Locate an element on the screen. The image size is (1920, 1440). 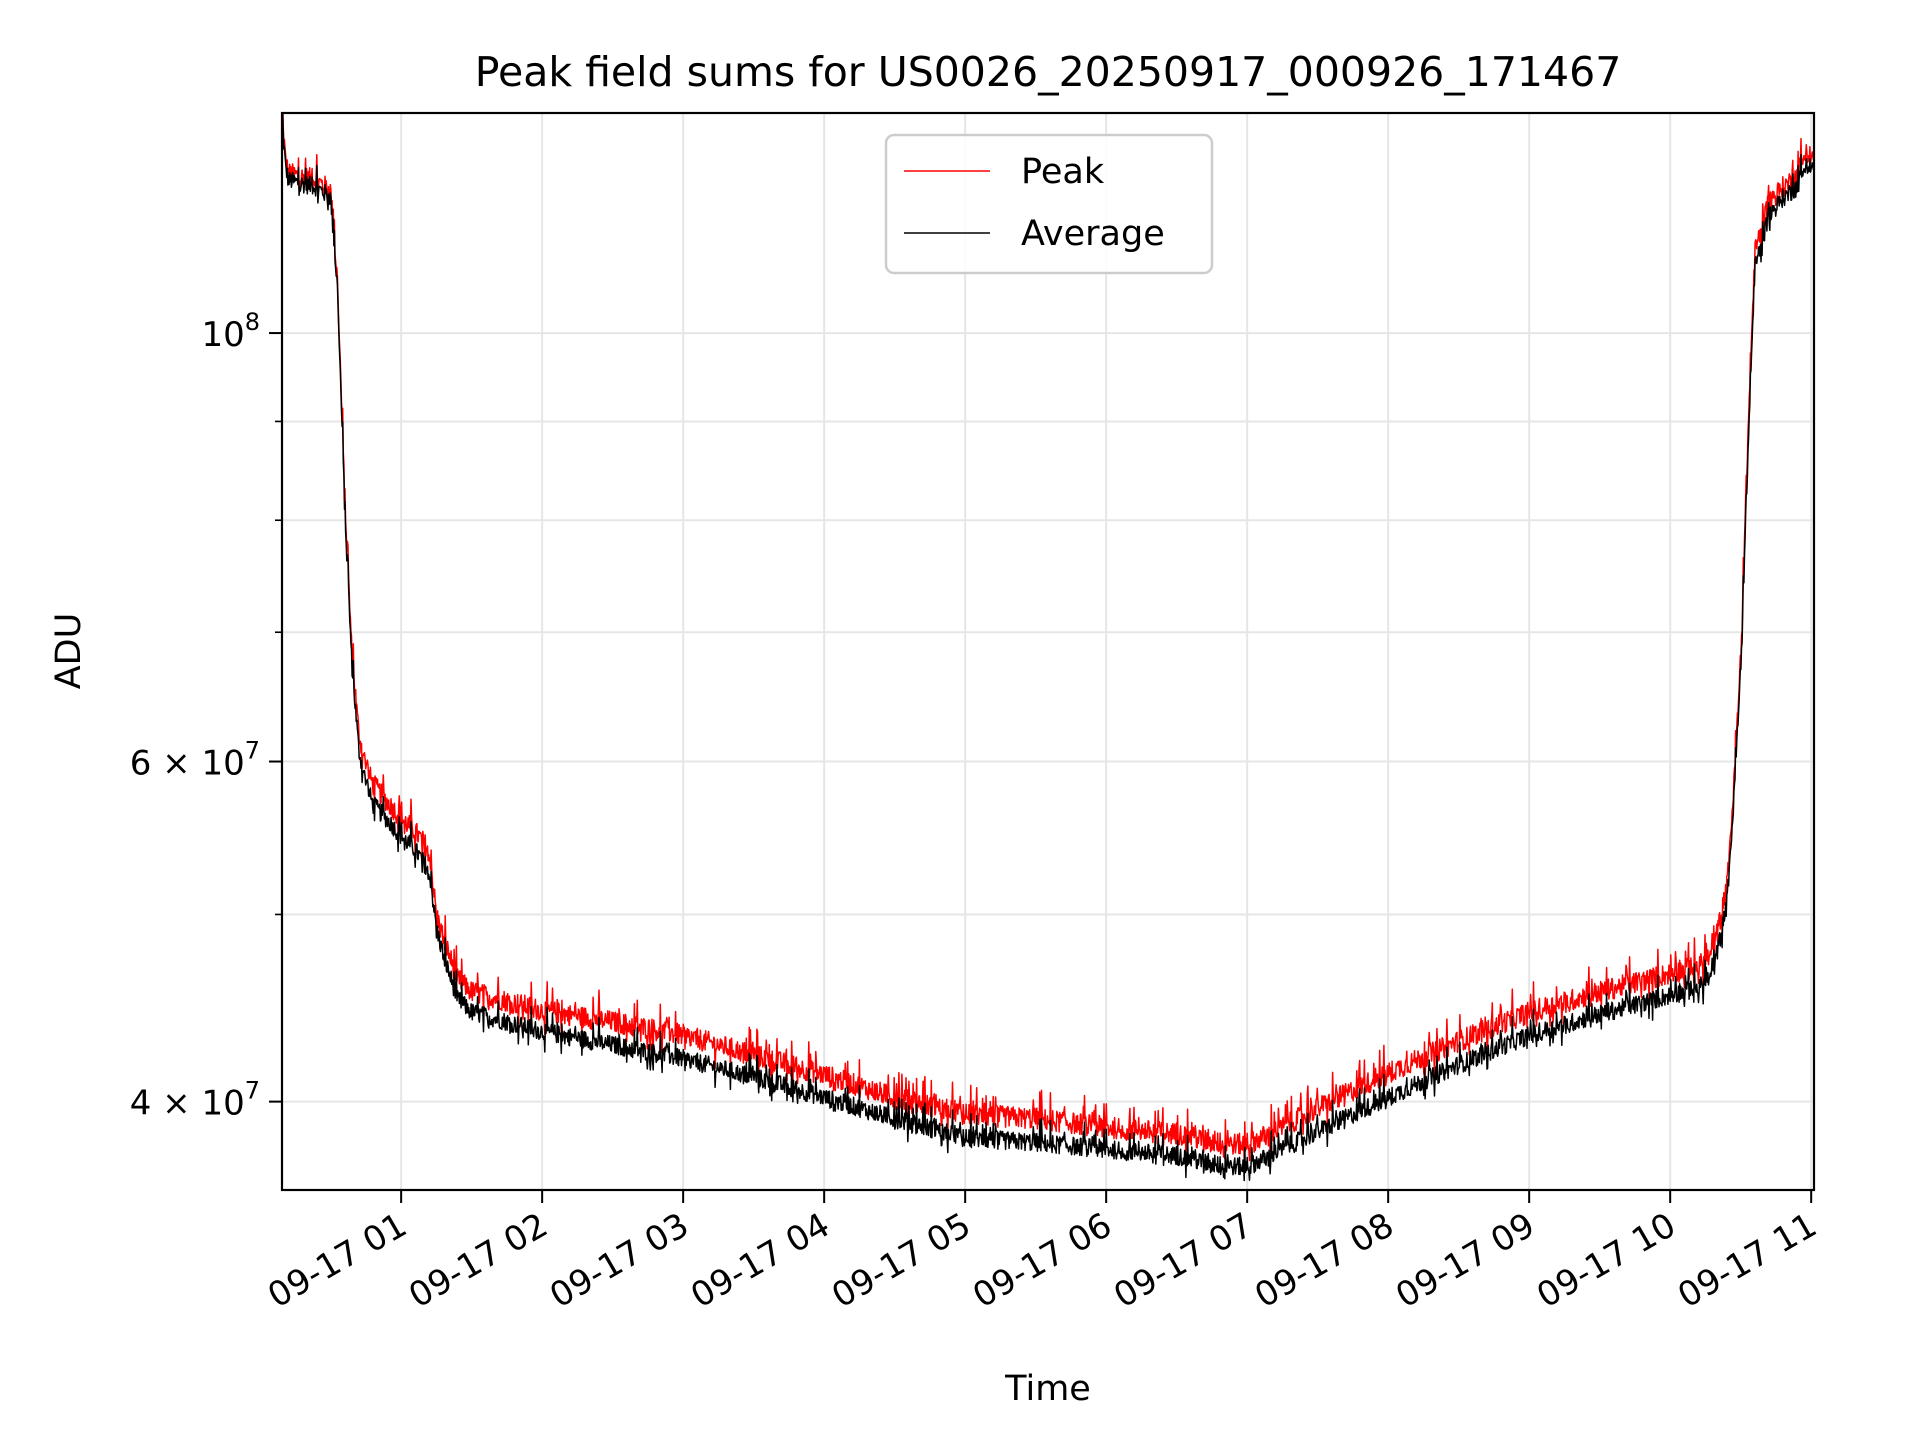
legend-box is located at coordinates (1049, 204).